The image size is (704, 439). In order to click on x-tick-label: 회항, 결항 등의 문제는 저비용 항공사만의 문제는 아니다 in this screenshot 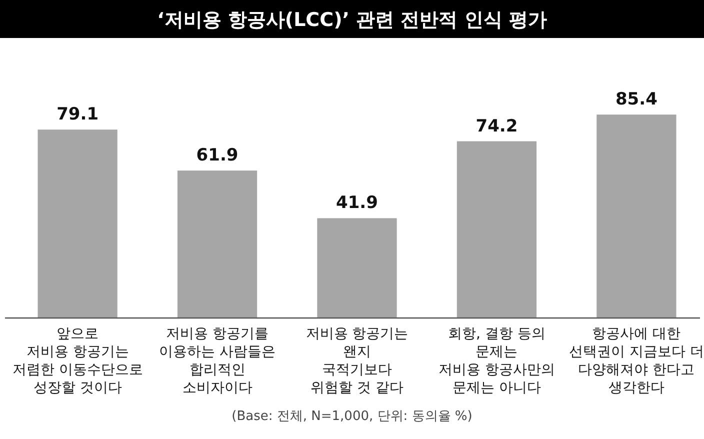, I will do `click(496, 361)`.